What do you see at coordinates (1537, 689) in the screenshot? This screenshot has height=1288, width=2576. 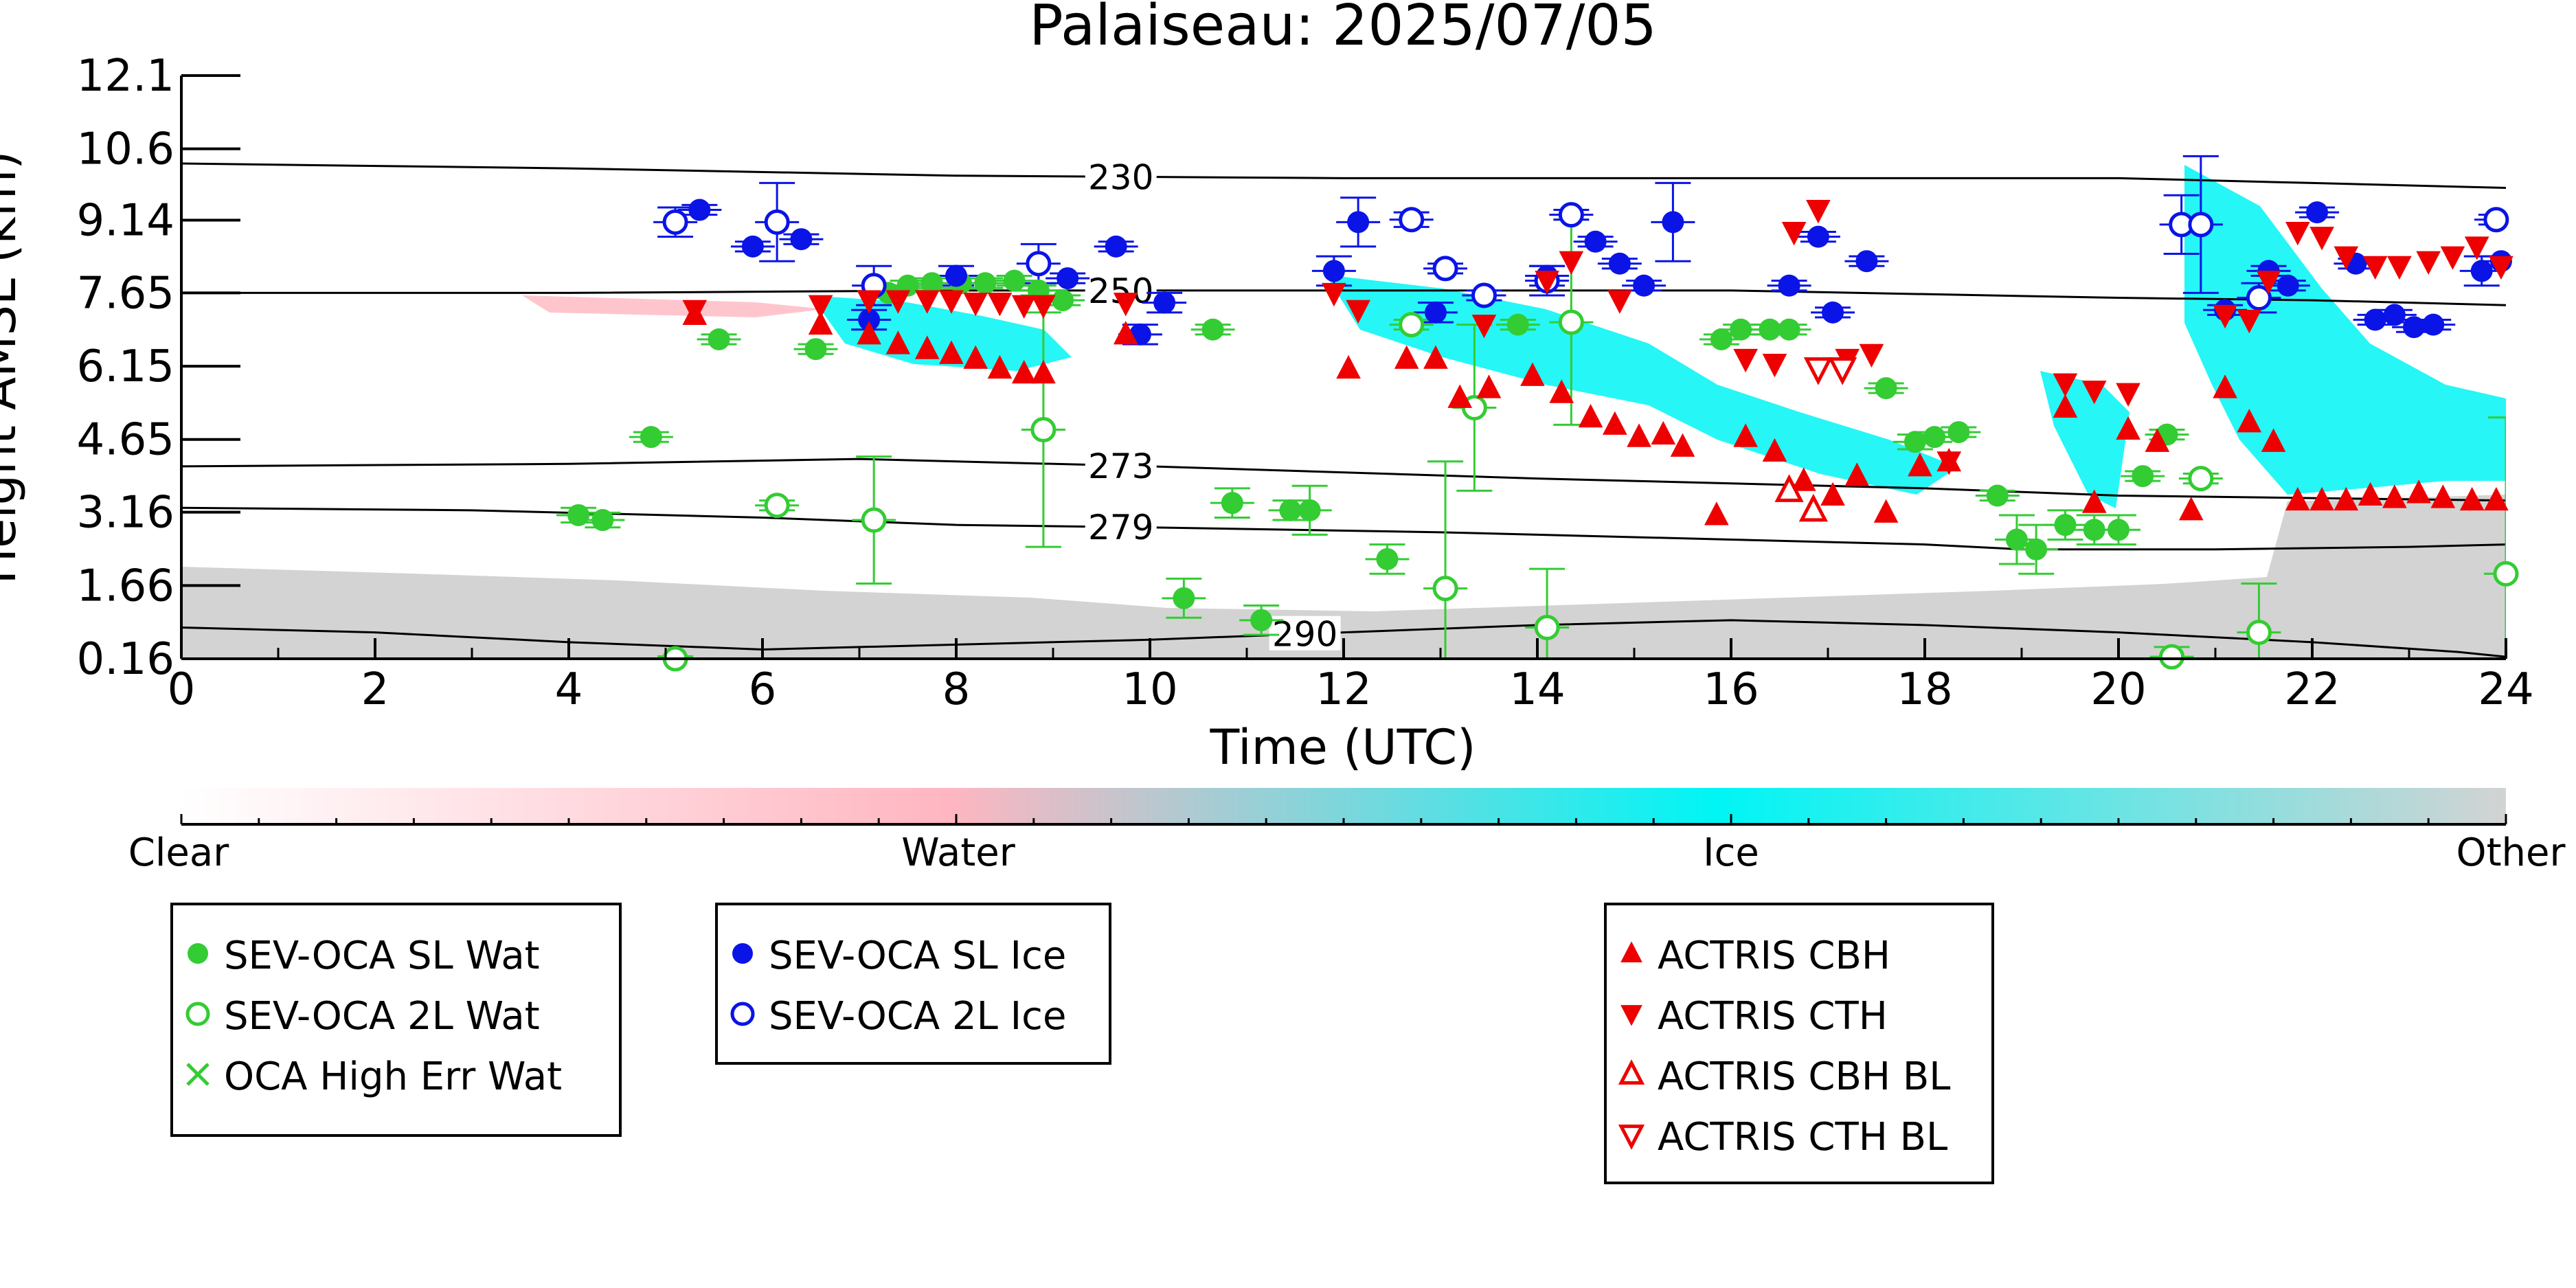 I see `x-tick-label: 14` at bounding box center [1537, 689].